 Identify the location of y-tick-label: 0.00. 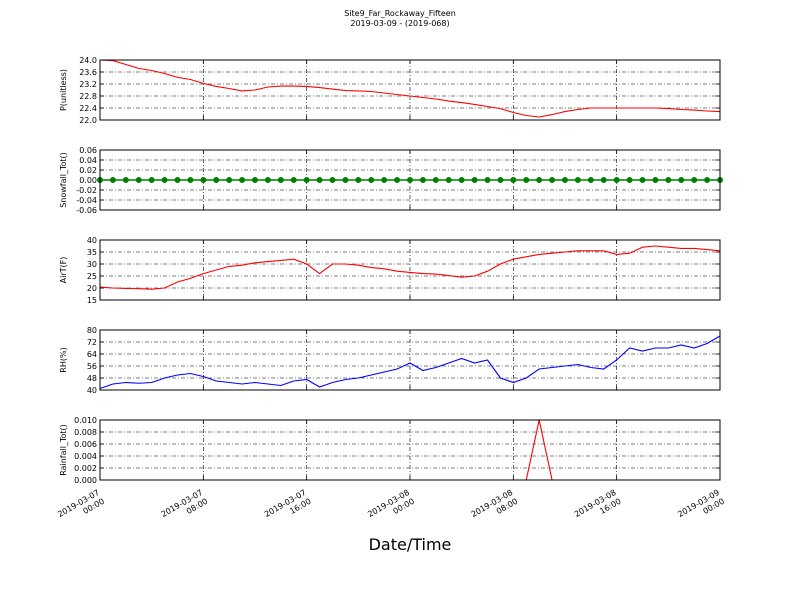
(88, 180).